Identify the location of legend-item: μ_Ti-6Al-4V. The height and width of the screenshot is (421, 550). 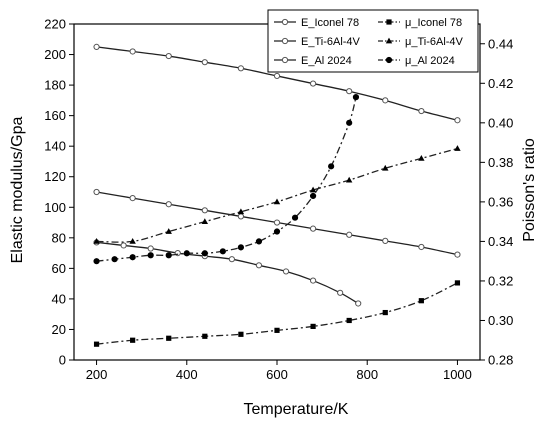
(421, 42).